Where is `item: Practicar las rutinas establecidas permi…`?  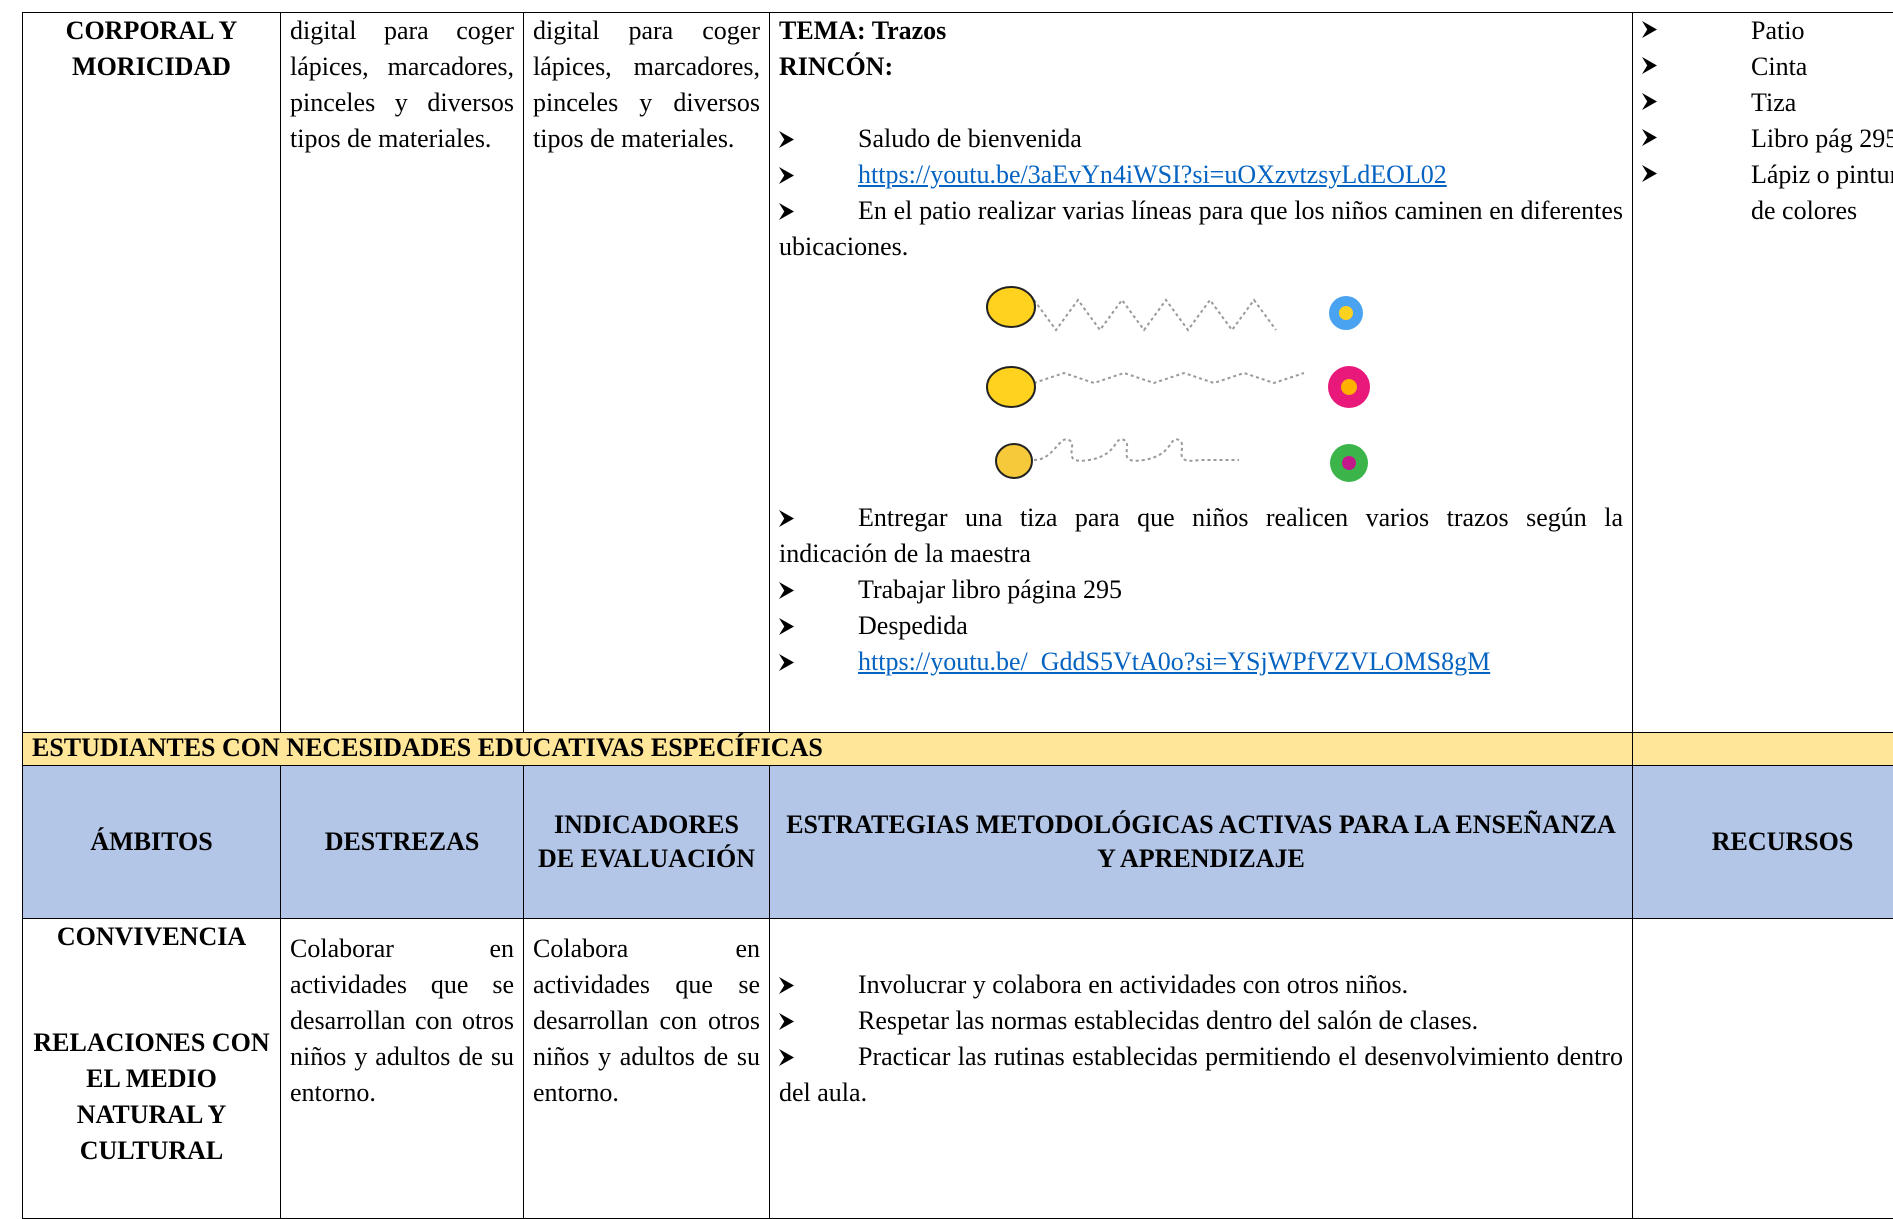
item: Practicar las rutinas establecidas permi… is located at coordinates (1201, 1075).